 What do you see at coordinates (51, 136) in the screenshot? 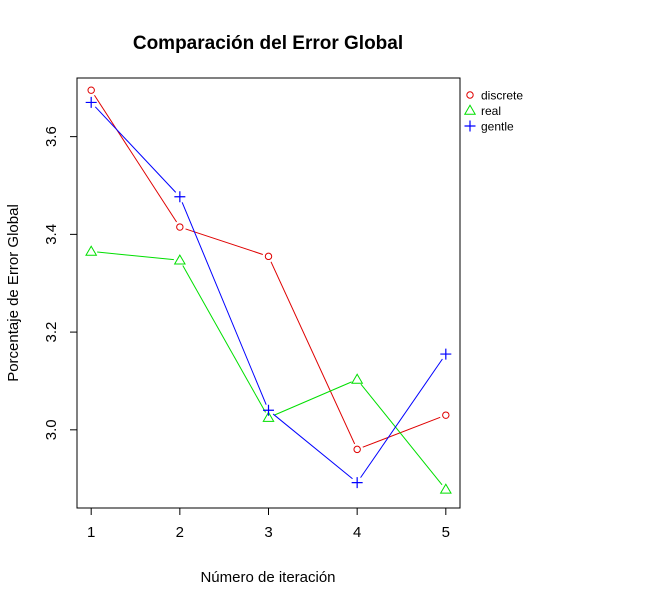
I see `y-tick-label: 3.6` at bounding box center [51, 136].